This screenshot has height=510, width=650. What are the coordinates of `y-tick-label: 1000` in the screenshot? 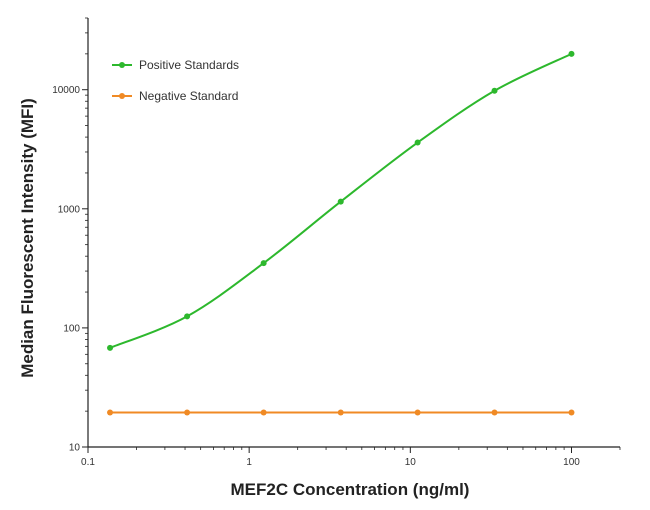 It's located at (69, 209).